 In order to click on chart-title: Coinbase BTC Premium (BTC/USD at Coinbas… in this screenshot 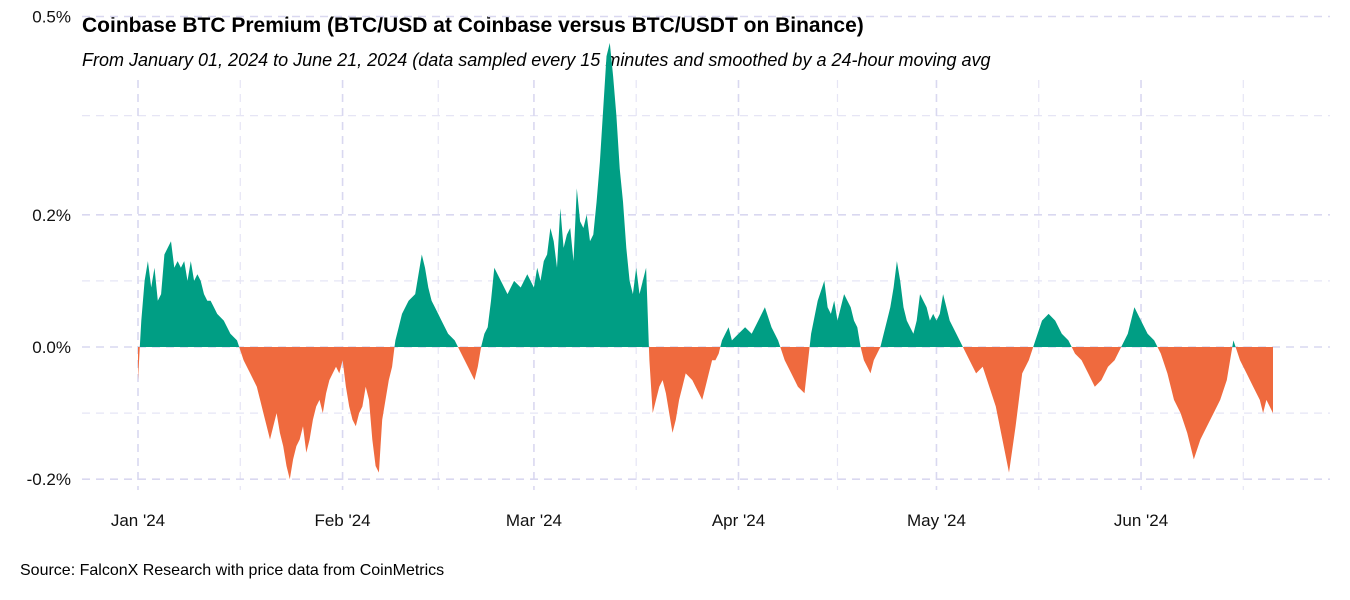, I will do `click(473, 25)`.